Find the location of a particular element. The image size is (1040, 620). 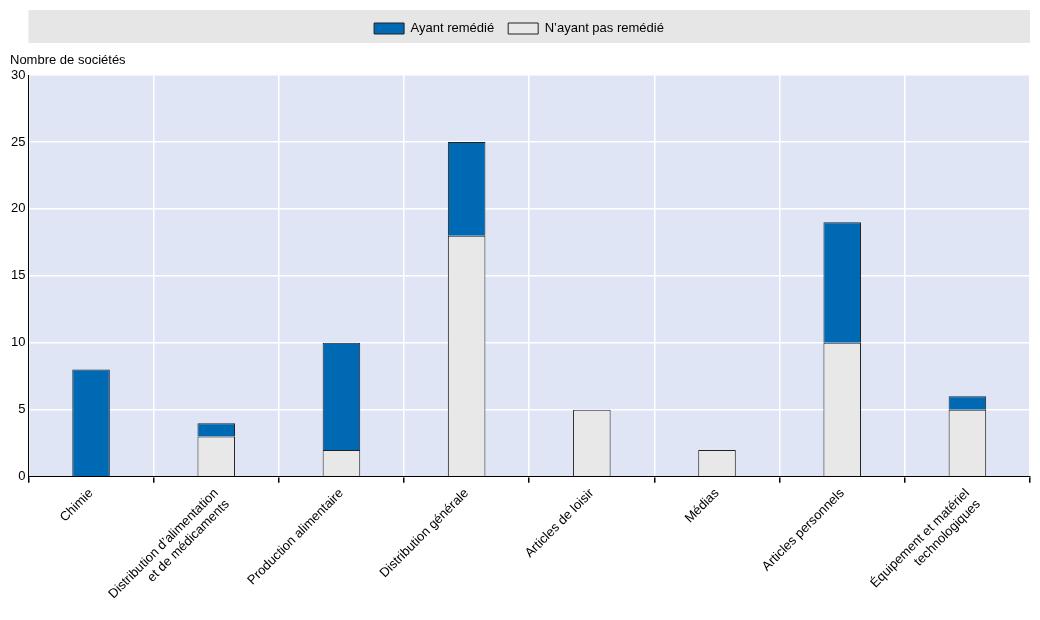

y-tick-label: 20 is located at coordinates (18, 208).